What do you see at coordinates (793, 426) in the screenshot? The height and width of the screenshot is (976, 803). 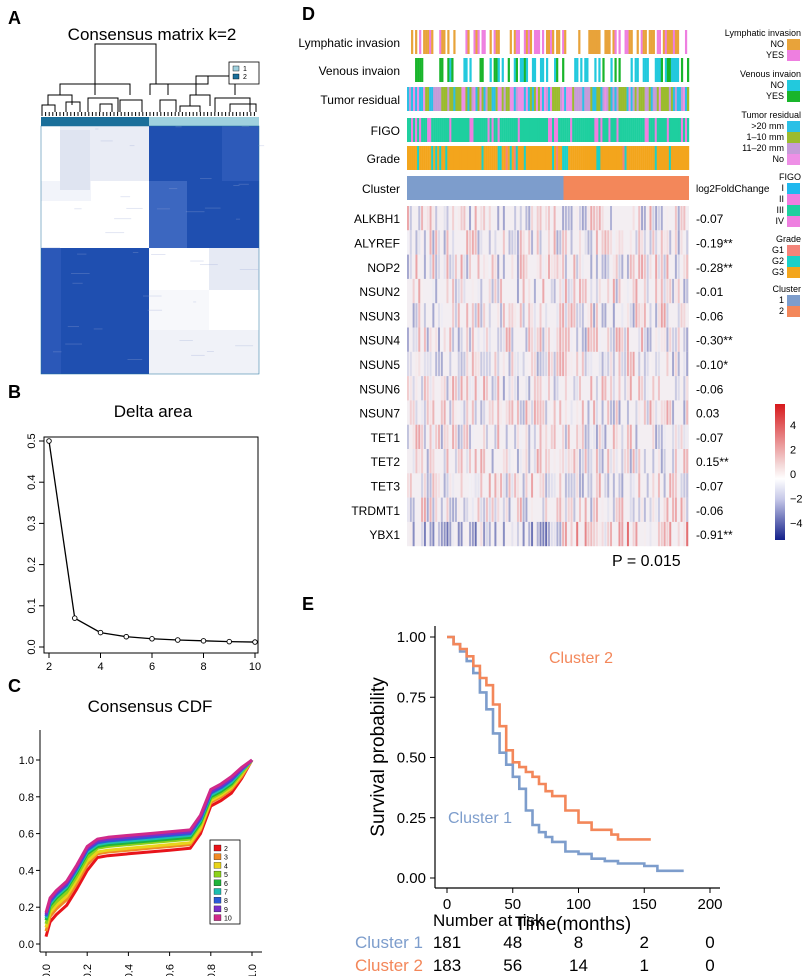 I see `colorbar-tick-label: 4` at bounding box center [793, 426].